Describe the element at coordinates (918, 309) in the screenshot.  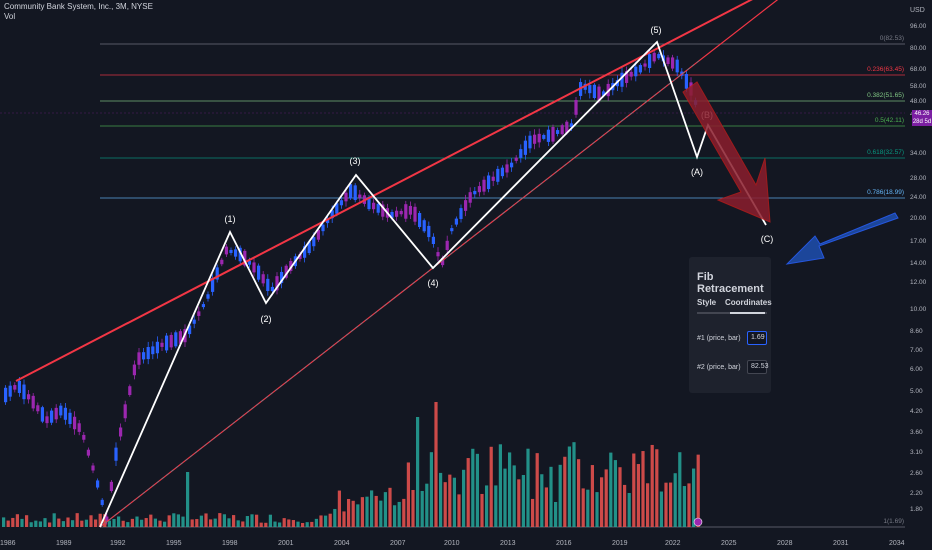
I see `price-scale-label: 10.00` at that location.